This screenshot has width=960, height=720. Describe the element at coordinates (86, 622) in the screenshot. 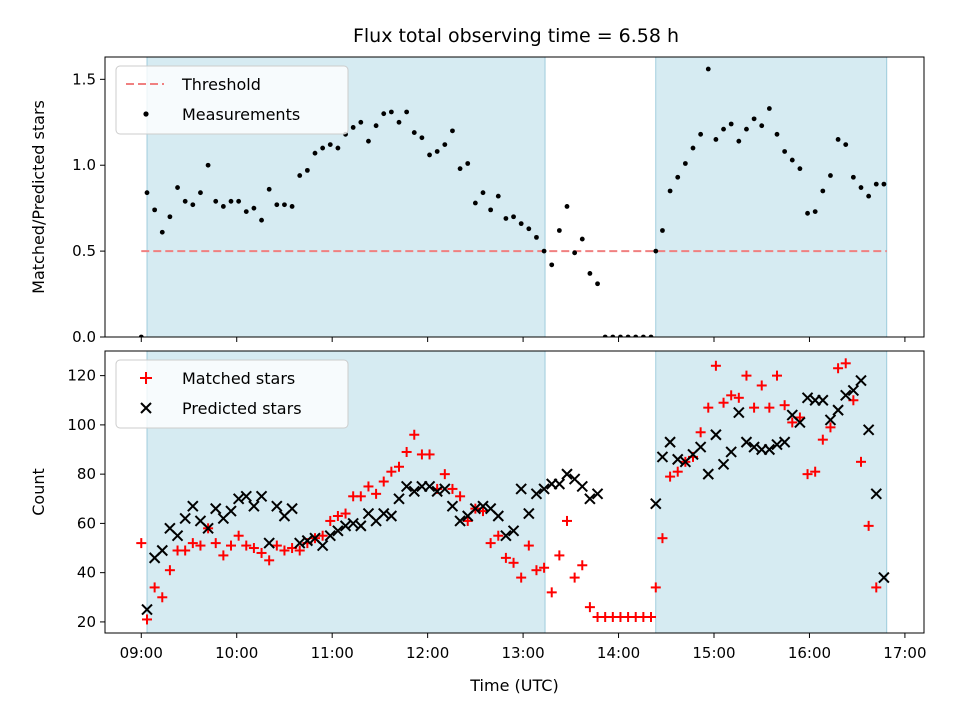

I see `y-tick-label: 20` at that location.